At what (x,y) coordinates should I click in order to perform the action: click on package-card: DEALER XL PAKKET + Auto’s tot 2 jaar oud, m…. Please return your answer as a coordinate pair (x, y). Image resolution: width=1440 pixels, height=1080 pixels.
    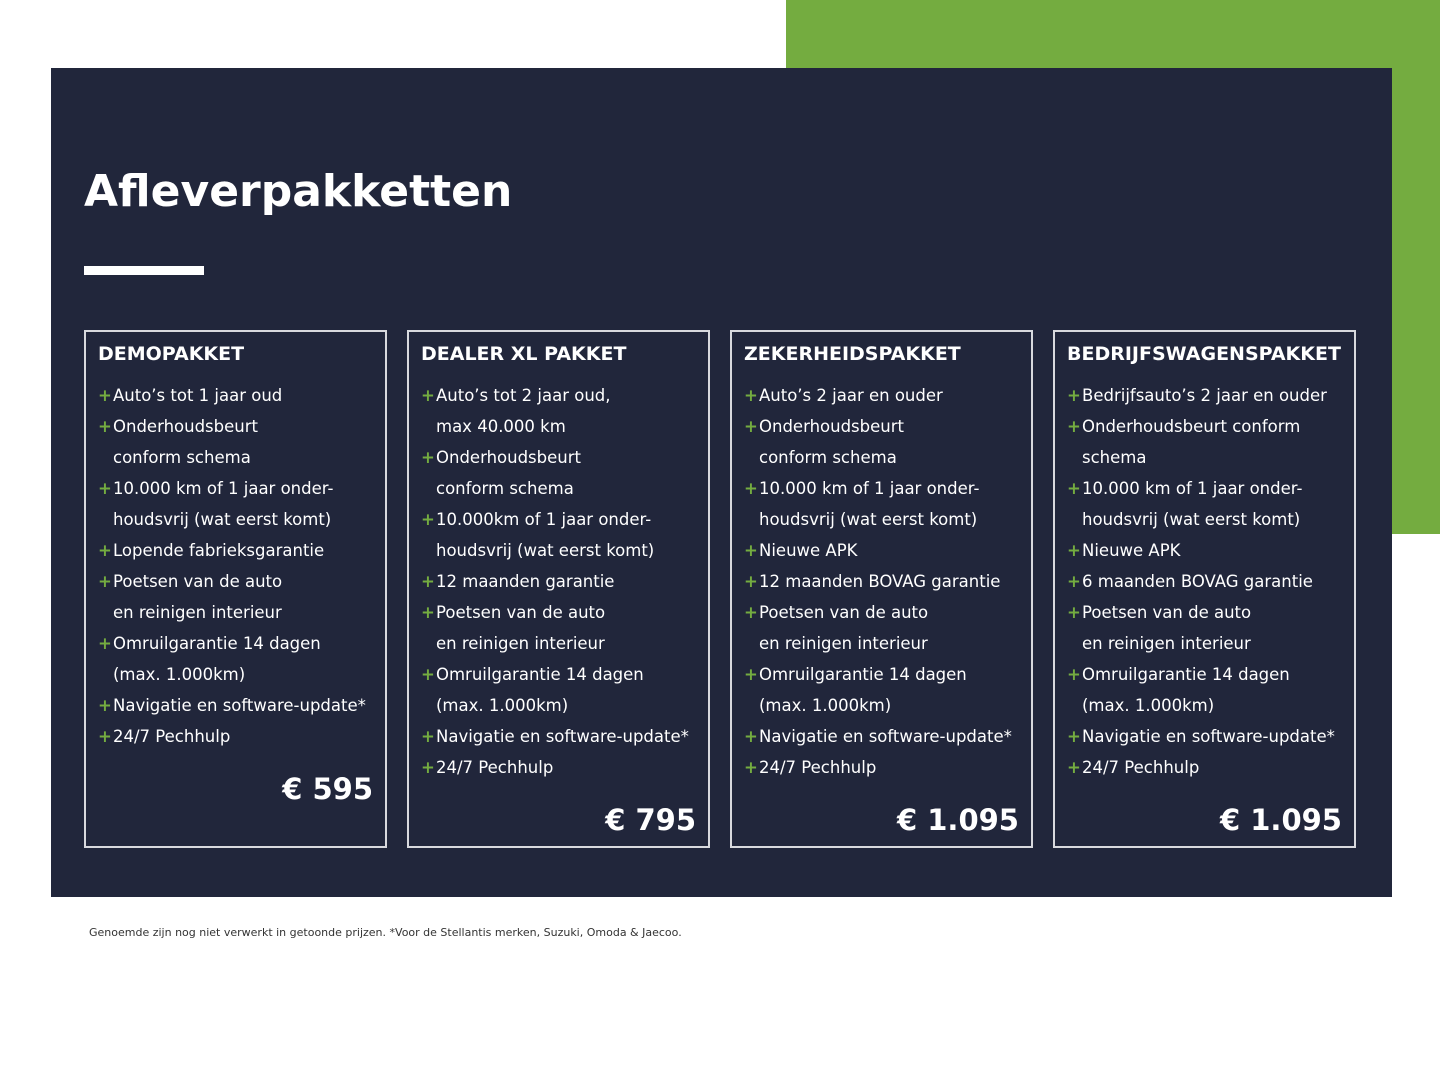
    Looking at the image, I should click on (558, 589).